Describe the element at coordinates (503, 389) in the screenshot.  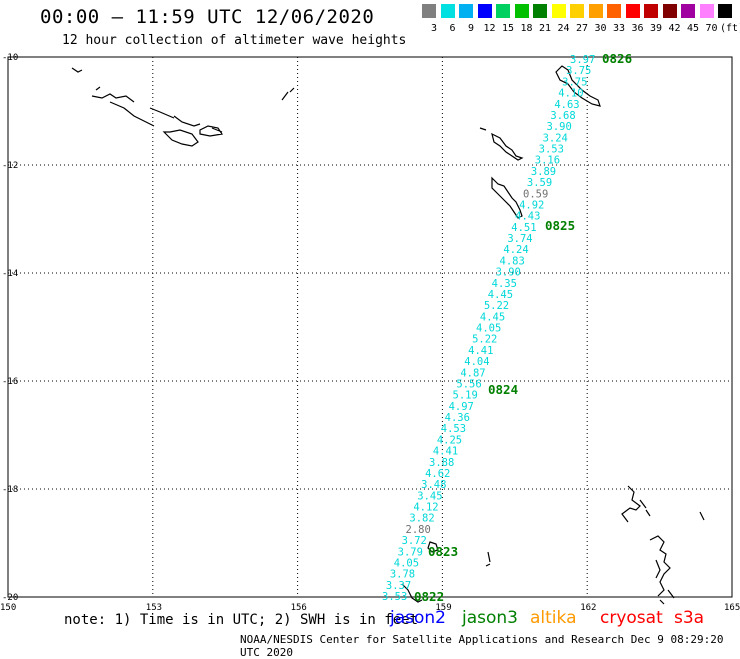
I see `track-time-label: 0824` at that location.